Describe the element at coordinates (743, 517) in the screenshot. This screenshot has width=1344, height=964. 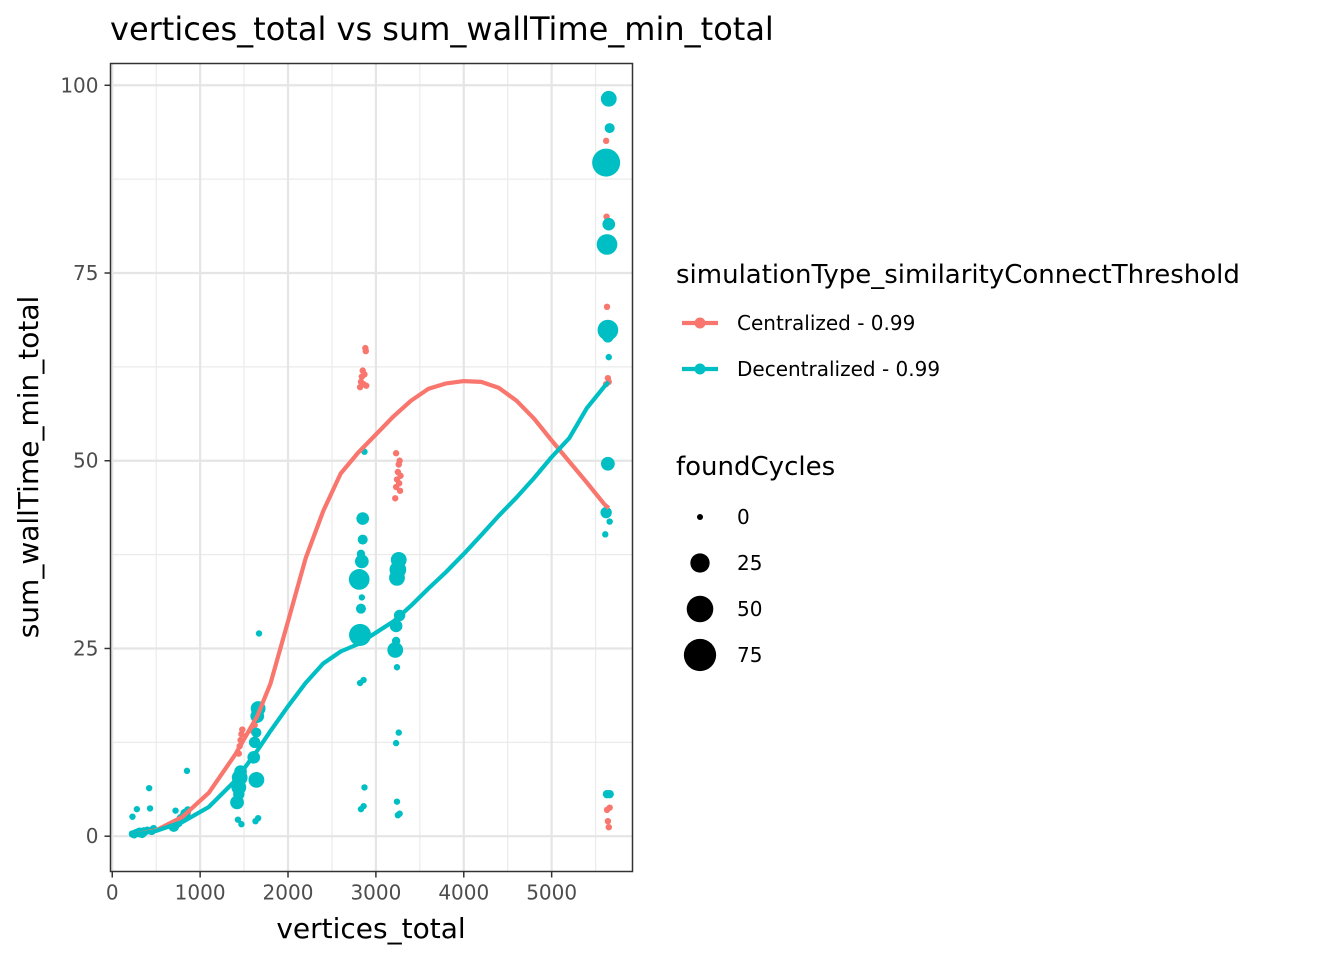
I see `size-legend-label: 0` at that location.